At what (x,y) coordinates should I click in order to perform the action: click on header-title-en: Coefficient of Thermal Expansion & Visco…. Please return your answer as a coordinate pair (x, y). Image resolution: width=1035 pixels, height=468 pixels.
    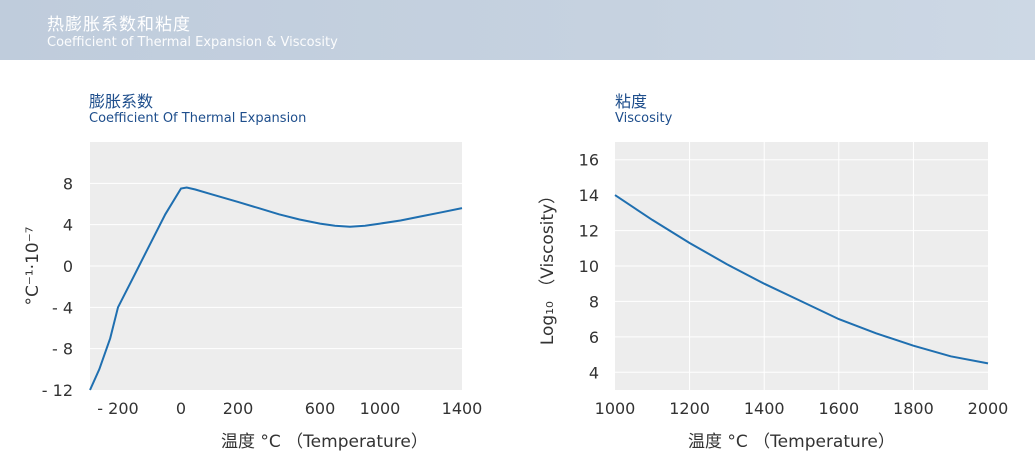
    Looking at the image, I should click on (192, 42).